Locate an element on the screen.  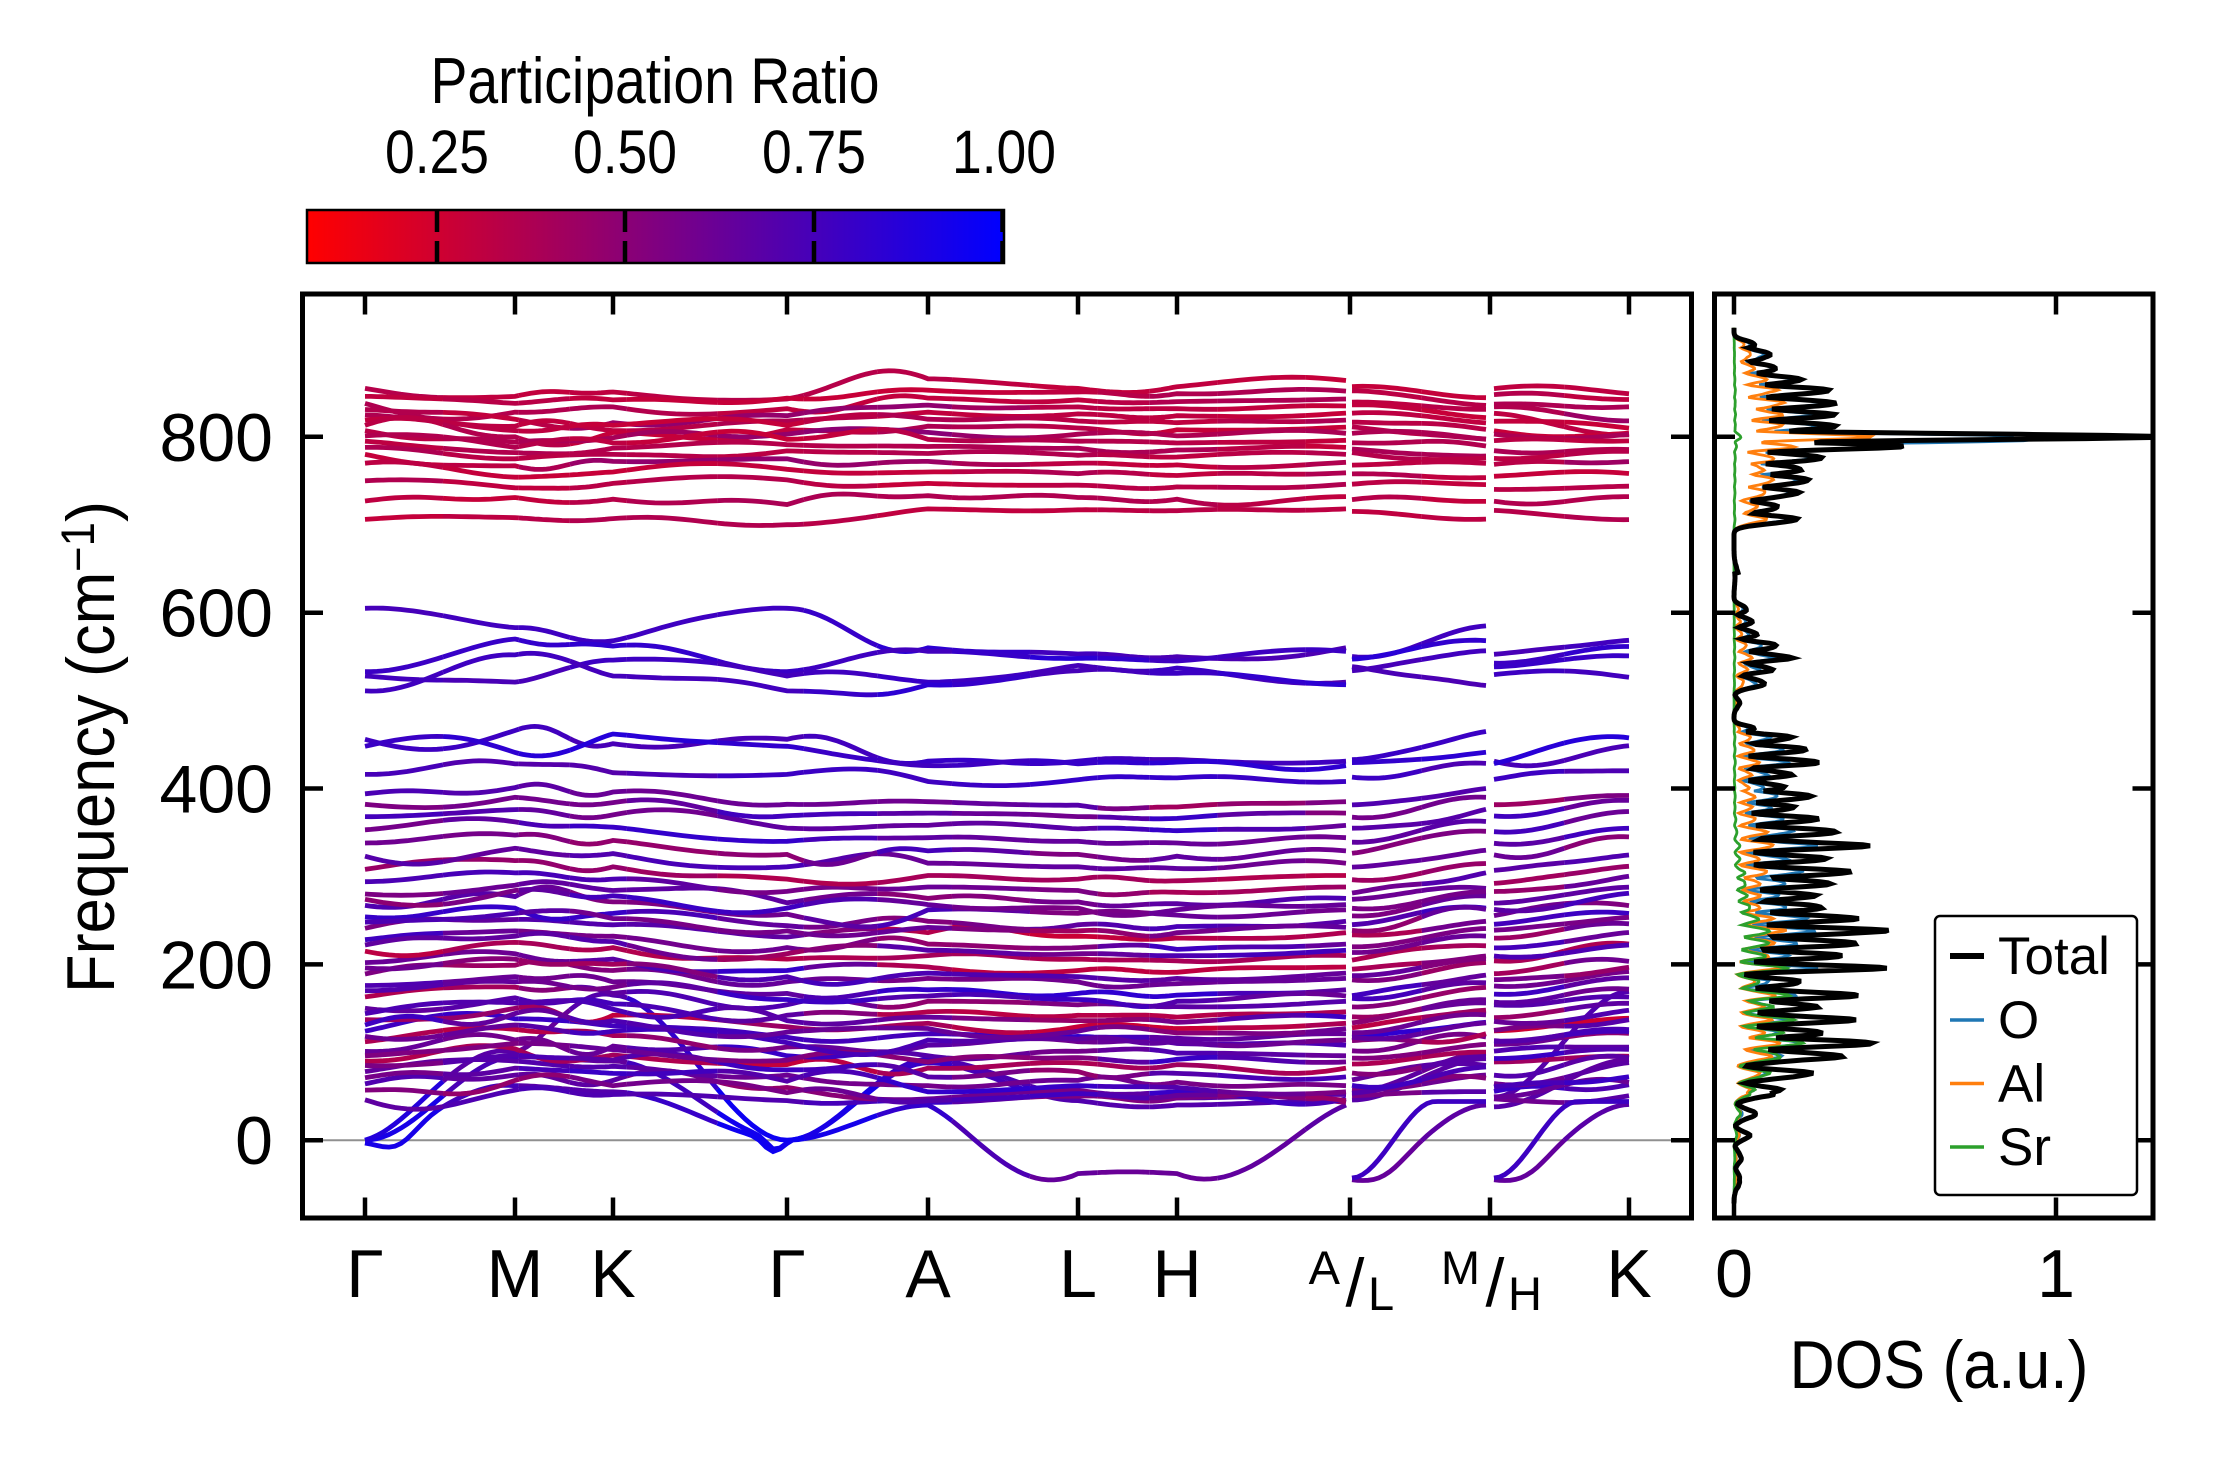
svg-text: O is located at coordinates (2018, 1020).